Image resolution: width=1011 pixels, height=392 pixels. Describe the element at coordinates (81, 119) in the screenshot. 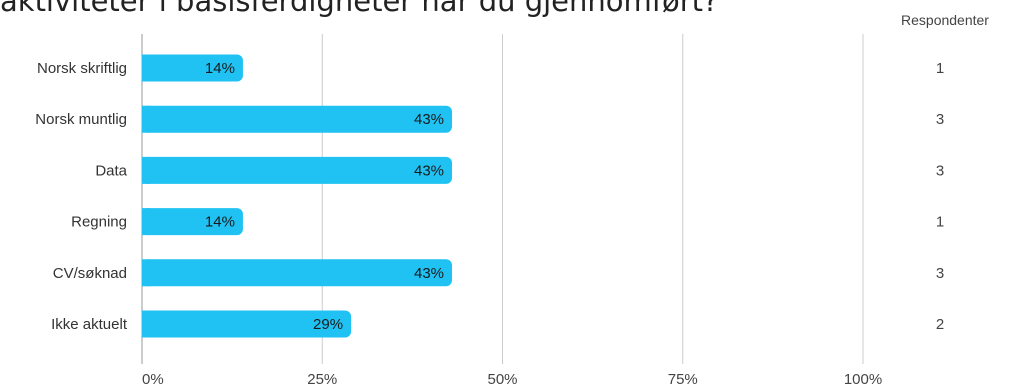

I see `category-label: Norsk muntlig` at that location.